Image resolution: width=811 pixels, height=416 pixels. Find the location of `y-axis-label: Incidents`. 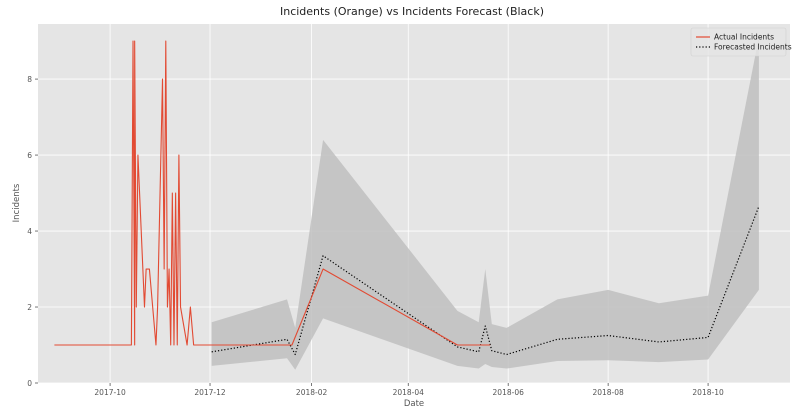

y-axis-label: Incidents is located at coordinates (17, 202).